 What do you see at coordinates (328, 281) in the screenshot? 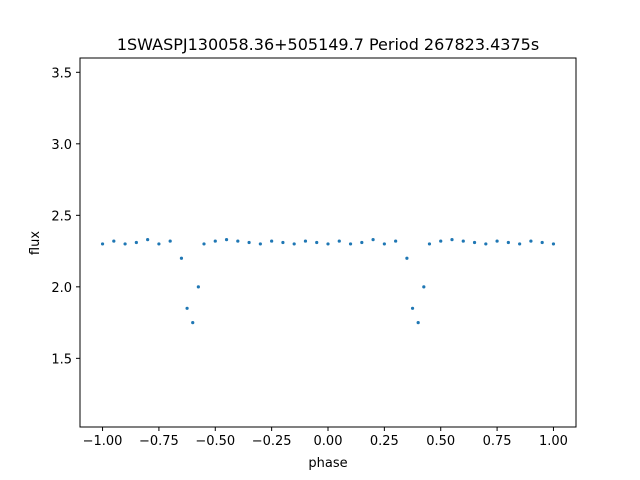
I see `data-points` at bounding box center [328, 281].